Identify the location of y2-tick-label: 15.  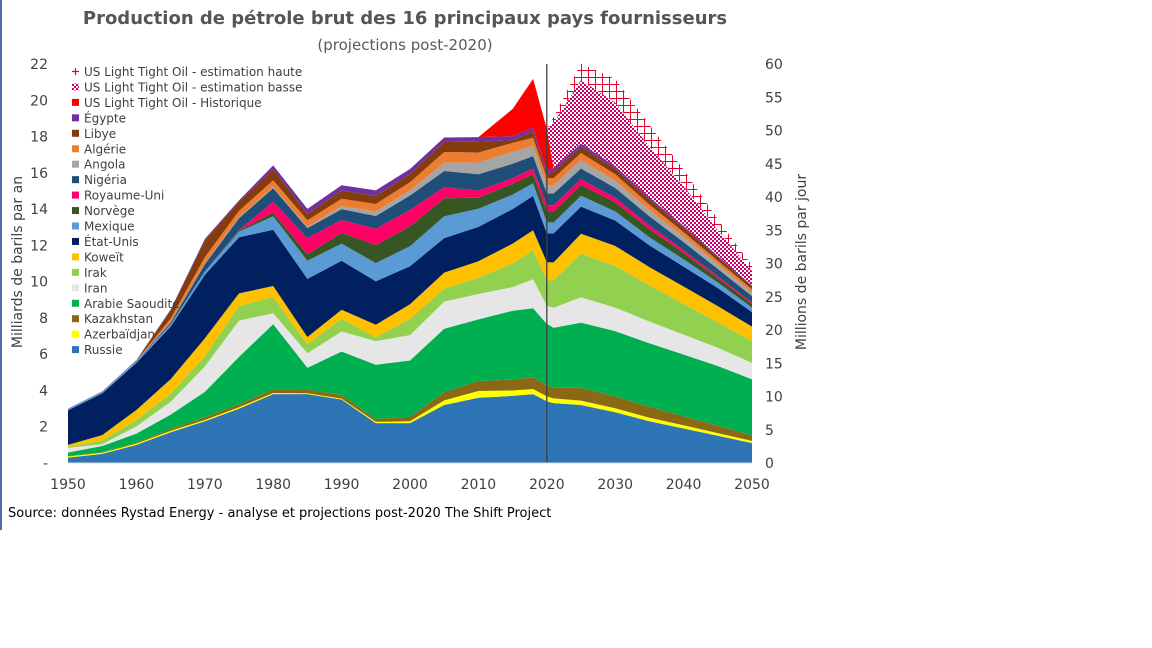
(774, 364).